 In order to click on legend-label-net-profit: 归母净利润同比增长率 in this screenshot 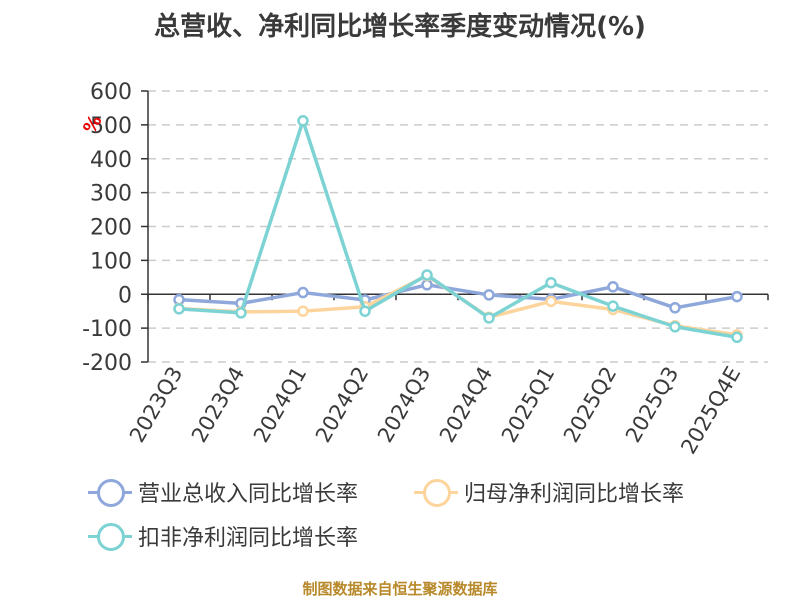, I will do `click(574, 494)`.